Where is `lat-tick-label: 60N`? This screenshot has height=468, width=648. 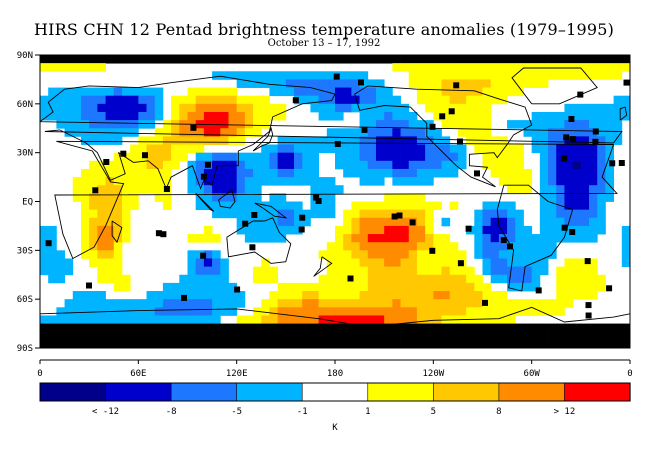
lat-tick-label: 60N is located at coordinates (25, 105).